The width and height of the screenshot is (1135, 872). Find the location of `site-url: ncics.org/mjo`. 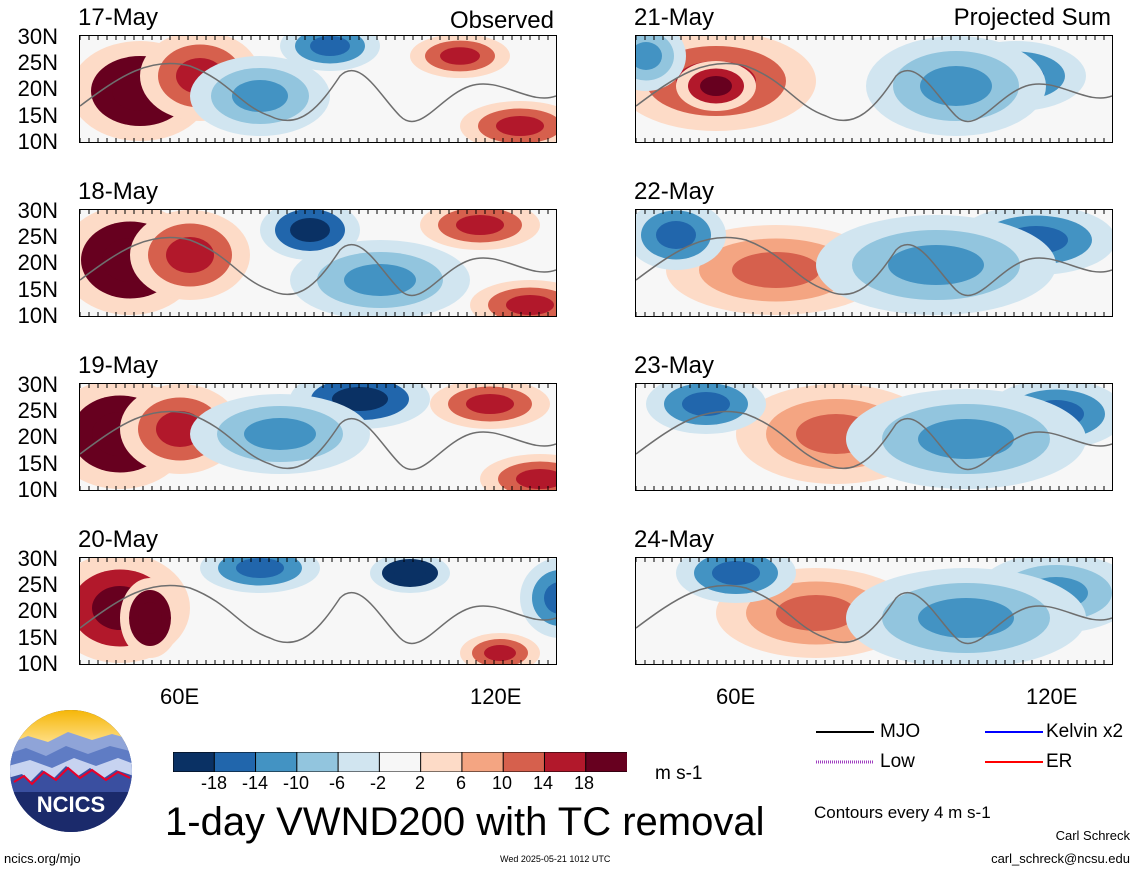

site-url: ncics.org/mjo is located at coordinates (42, 858).